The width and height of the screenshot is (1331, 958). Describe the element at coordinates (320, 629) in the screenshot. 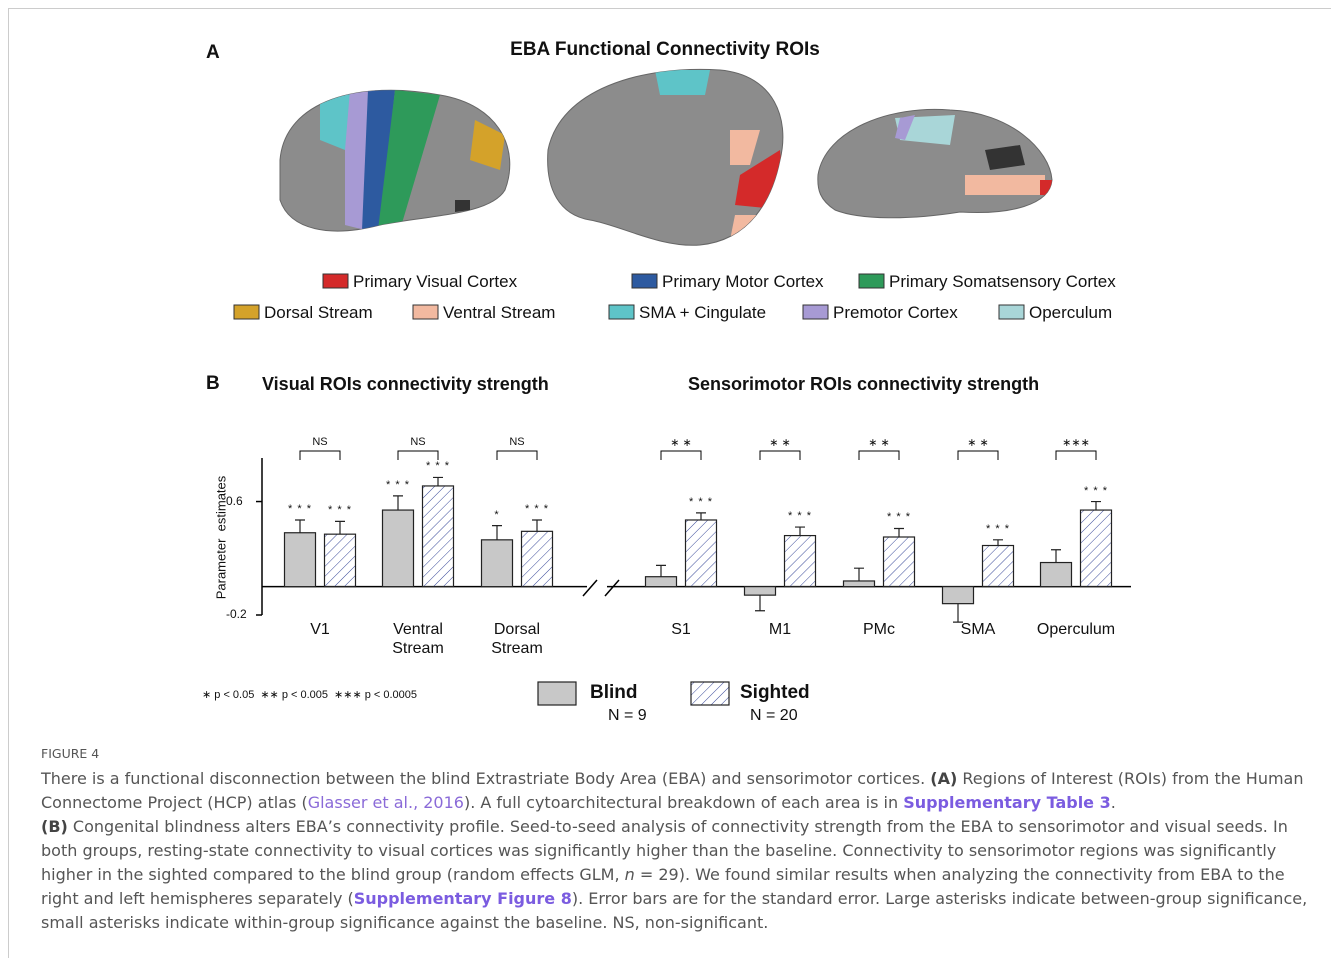

I see `x-tick-label: V1` at that location.